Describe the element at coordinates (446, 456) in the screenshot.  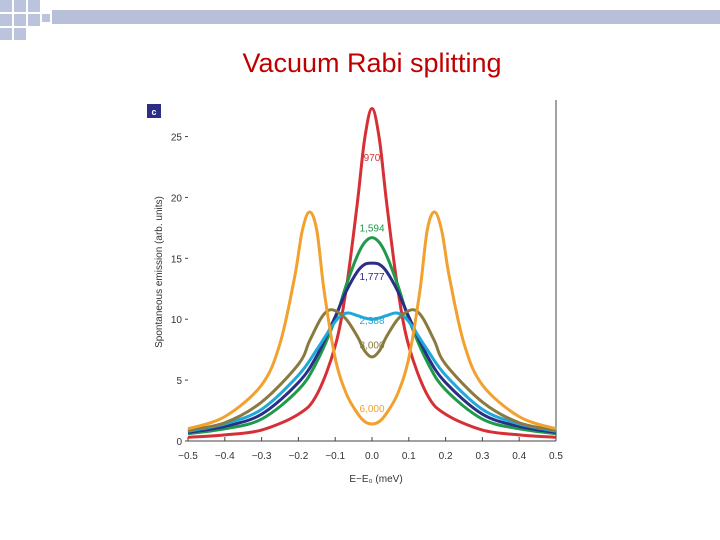
I see `x-tick-label: 0.2` at that location.